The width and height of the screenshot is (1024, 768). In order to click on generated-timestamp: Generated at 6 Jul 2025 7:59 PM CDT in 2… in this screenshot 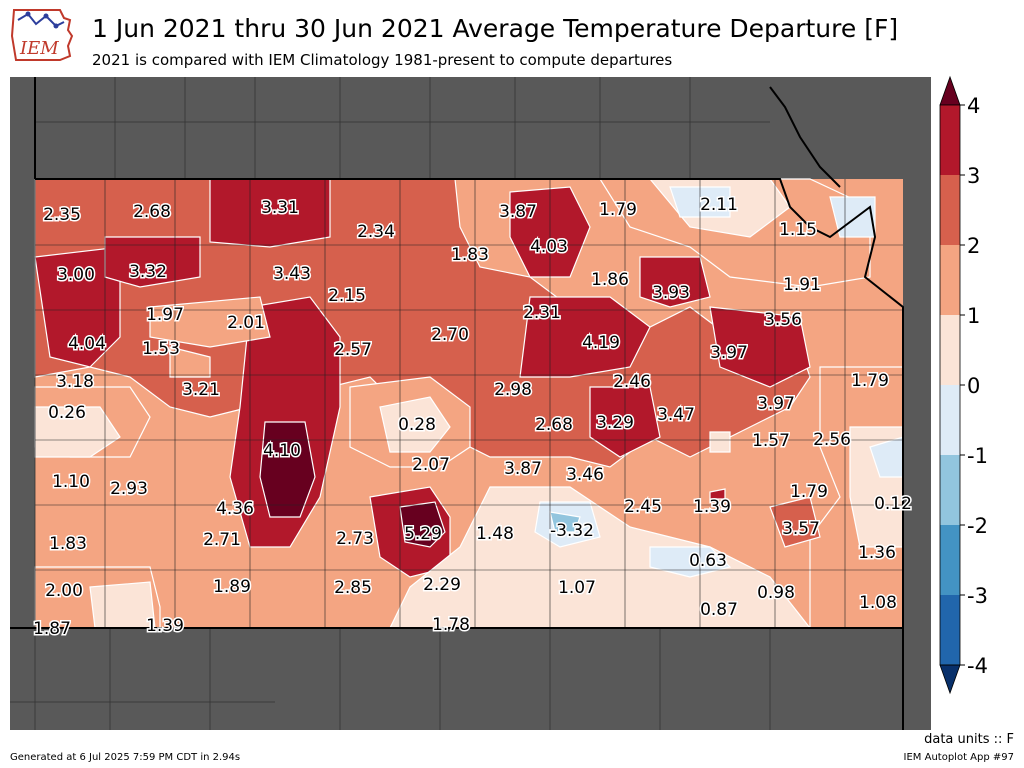, I will do `click(125, 757)`.